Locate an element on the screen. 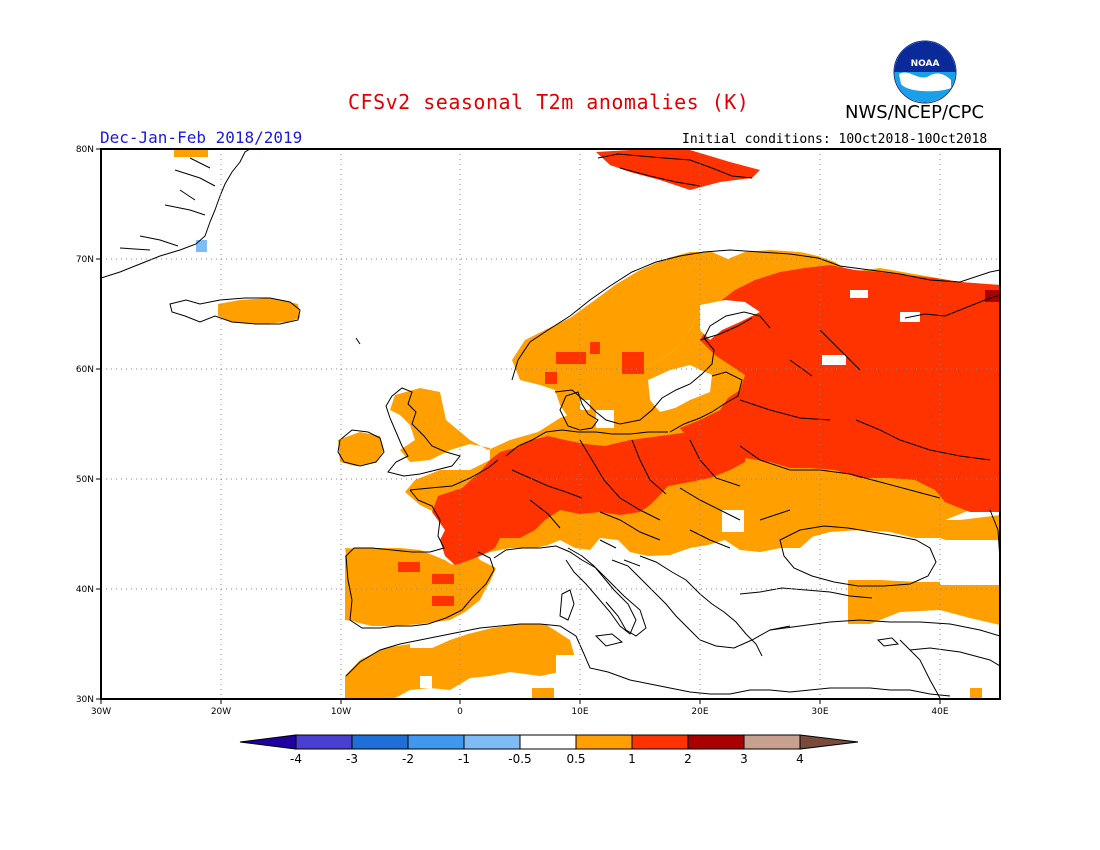  colorbar-arrow-high is located at coordinates (829, 742).